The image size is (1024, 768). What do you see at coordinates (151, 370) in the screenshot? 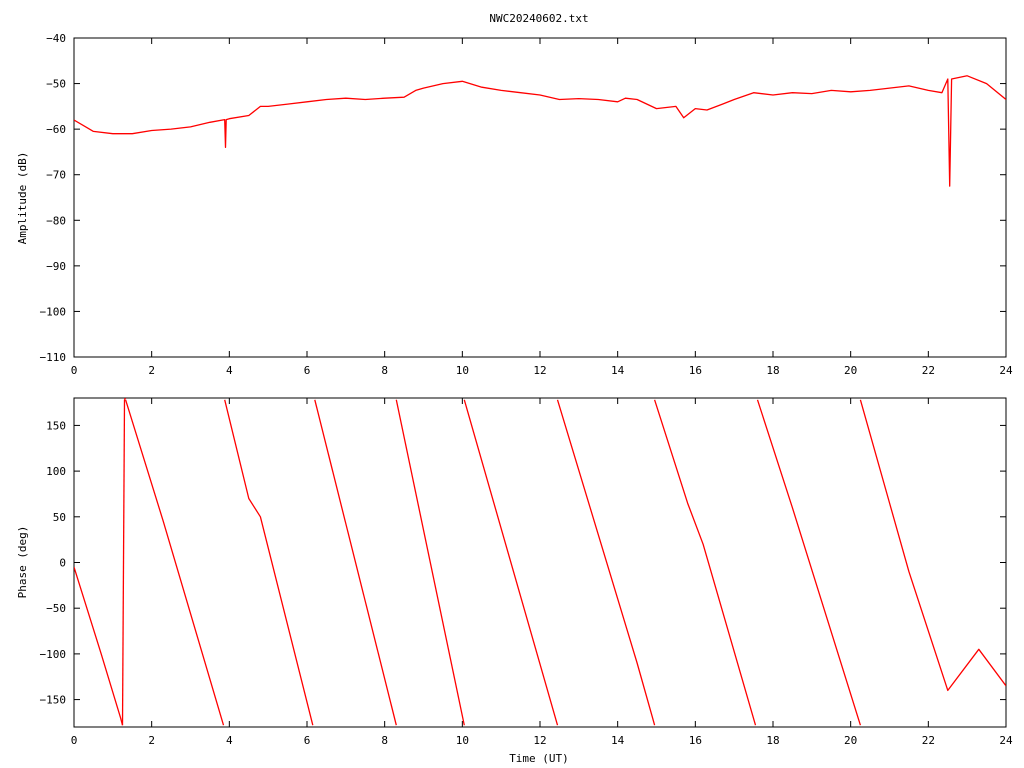
I see `amplitude-x-tick-label: 2` at bounding box center [151, 370].